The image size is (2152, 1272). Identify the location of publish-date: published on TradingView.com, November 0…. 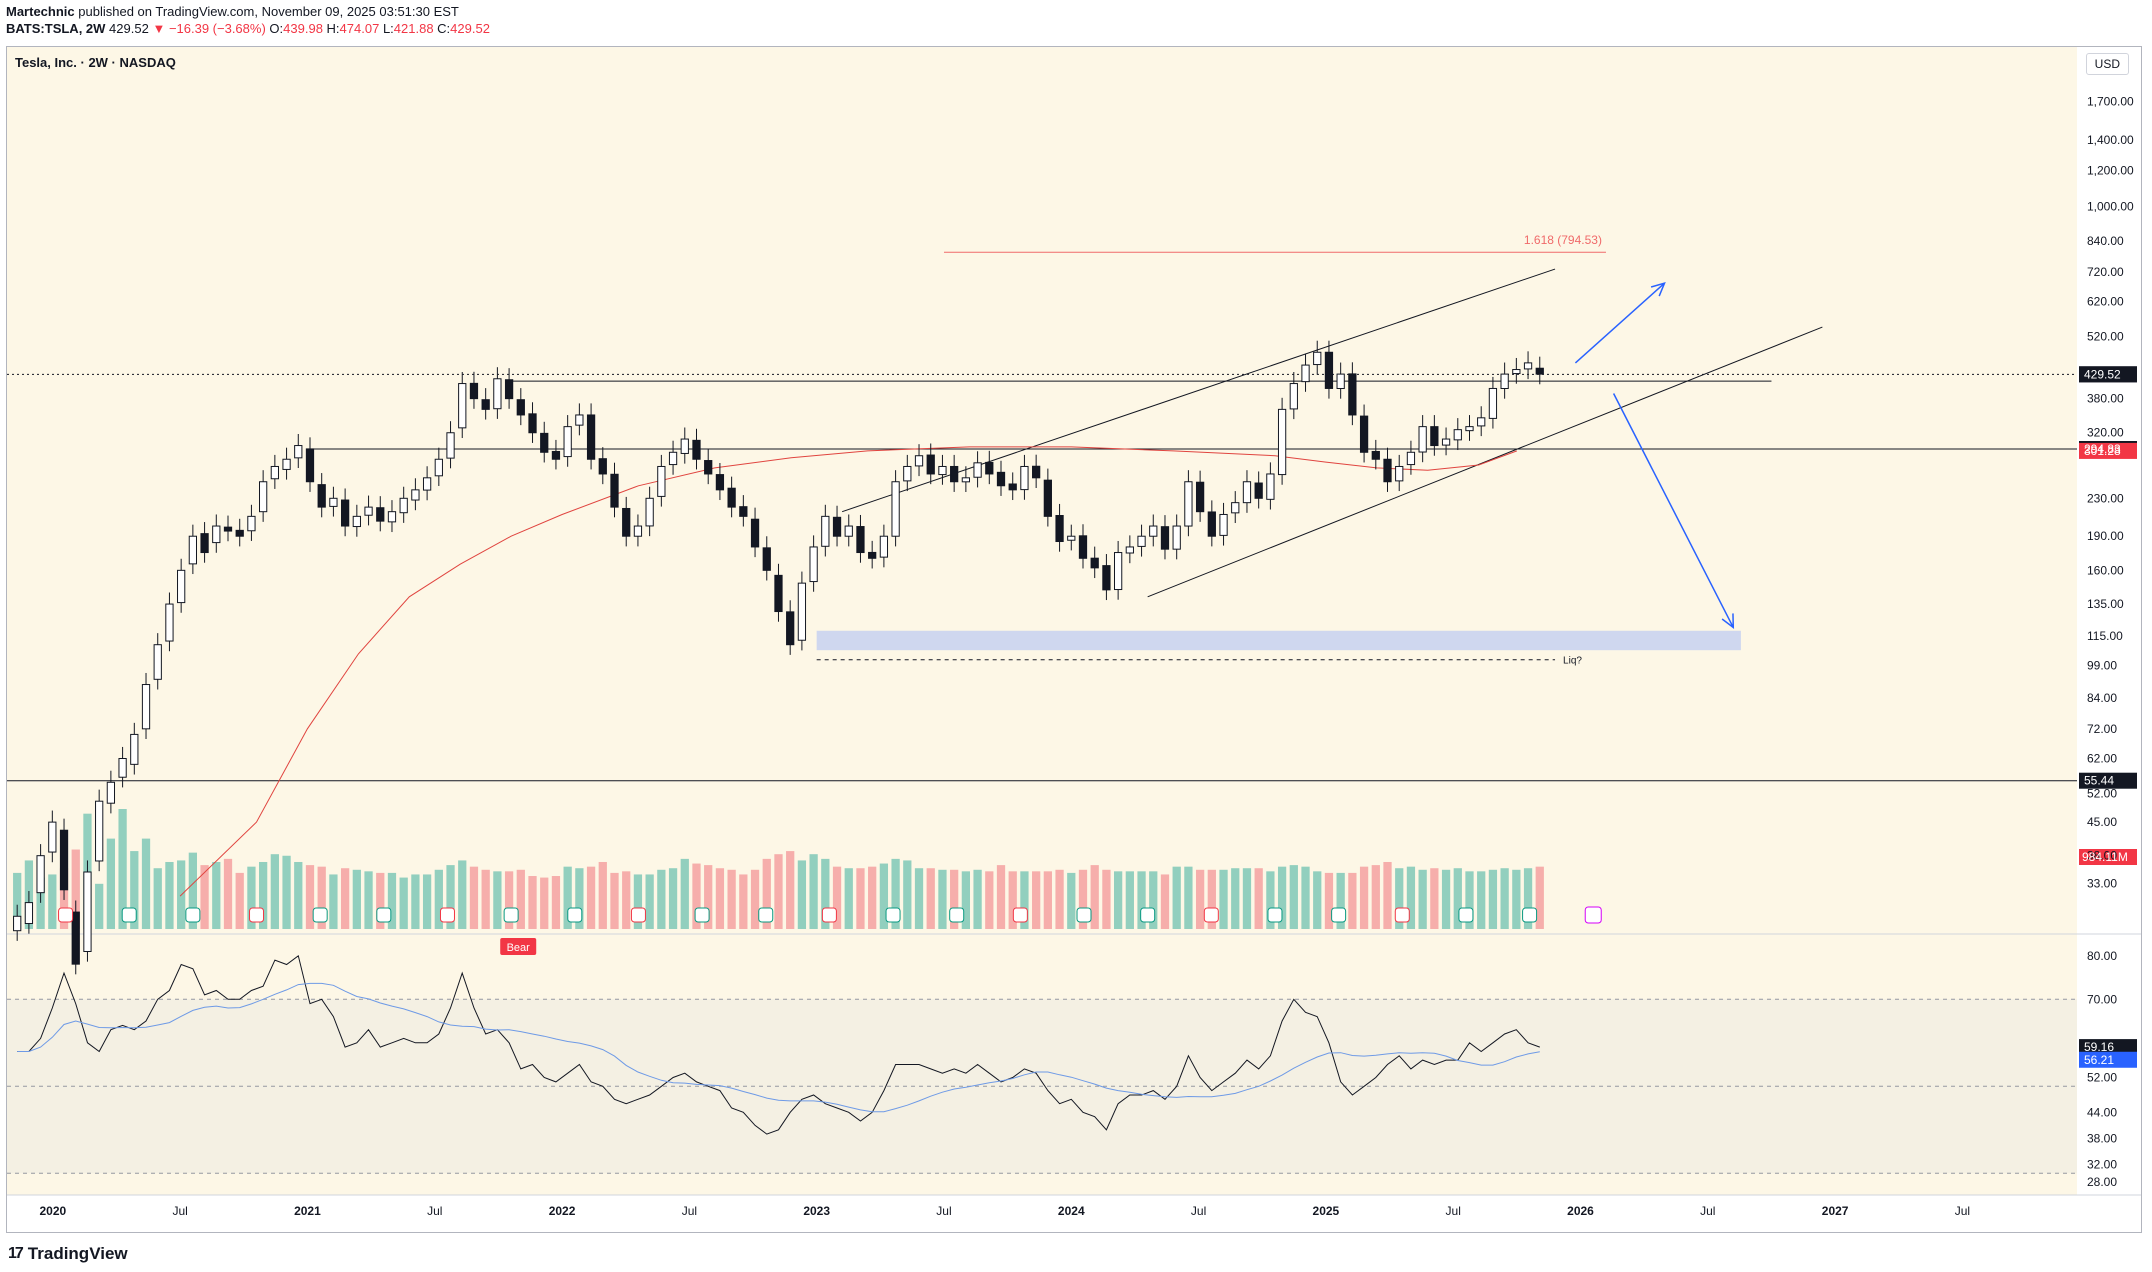
(268, 11).